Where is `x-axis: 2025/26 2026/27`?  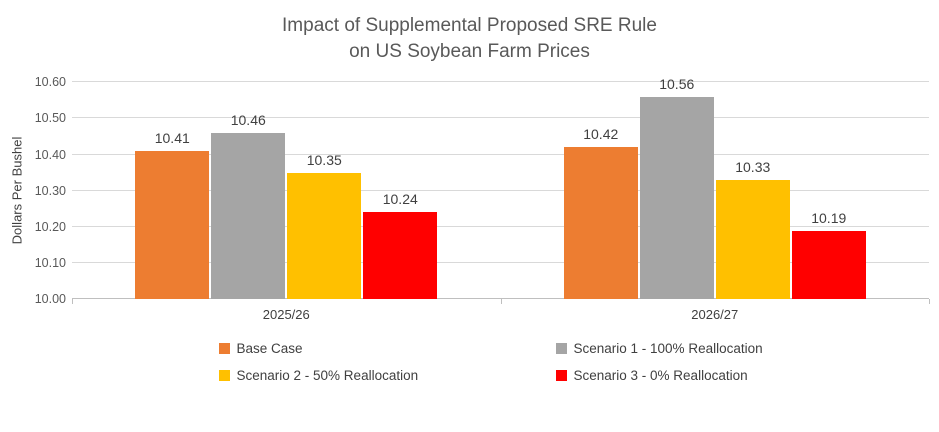 x-axis: 2025/26 2026/27 is located at coordinates (501, 311).